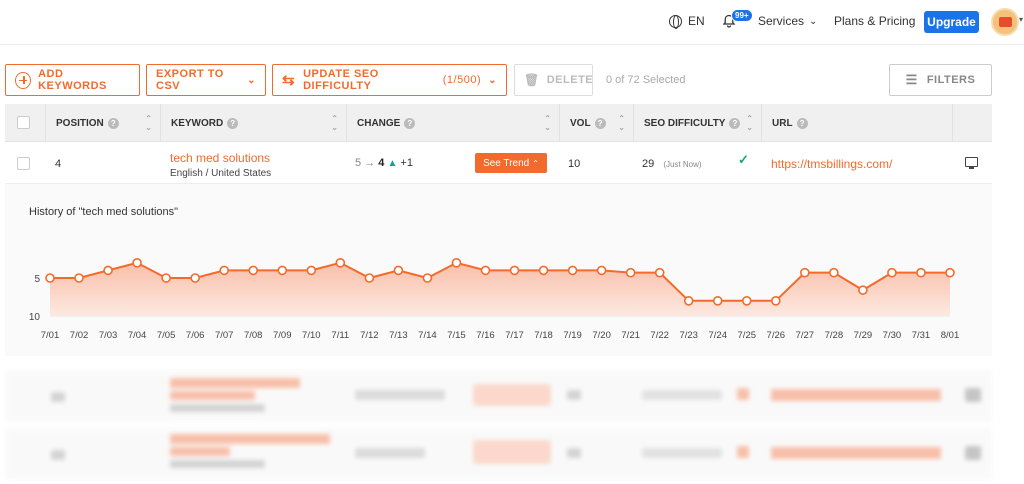 The height and width of the screenshot is (484, 1024). What do you see at coordinates (648, 164) in the screenshot?
I see `difficulty-value: 29` at bounding box center [648, 164].